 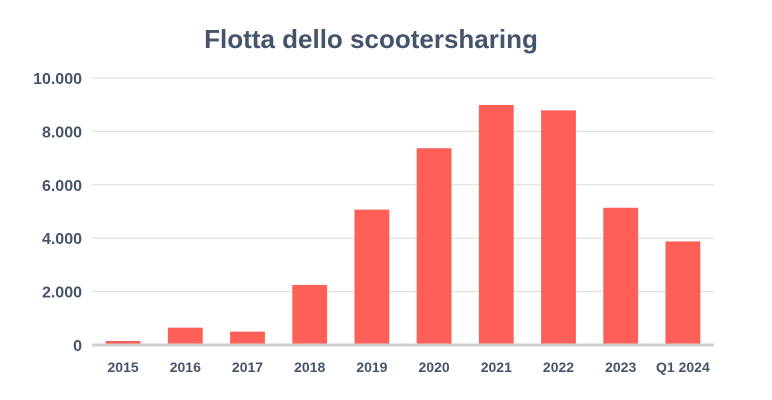 What do you see at coordinates (57, 213) in the screenshot?
I see `y-axis-ticks: 0 2.000 4.000 6.000 8.000 10.000` at bounding box center [57, 213].